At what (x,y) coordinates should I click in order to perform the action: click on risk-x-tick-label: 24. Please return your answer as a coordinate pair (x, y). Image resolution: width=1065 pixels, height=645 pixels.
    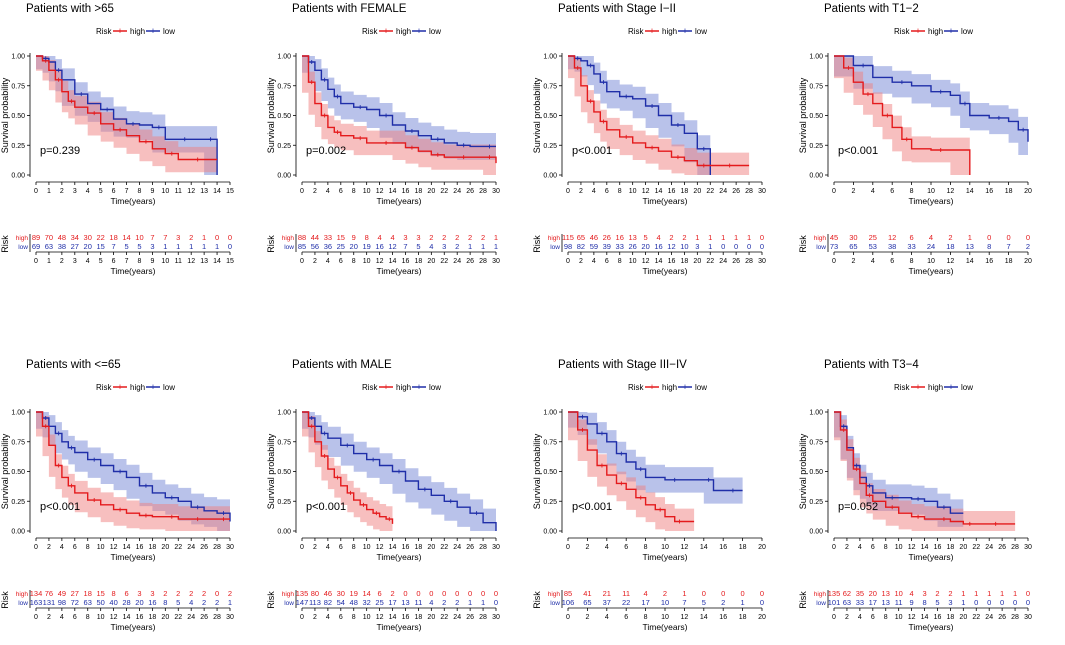
    Looking at the image, I should click on (191, 617).